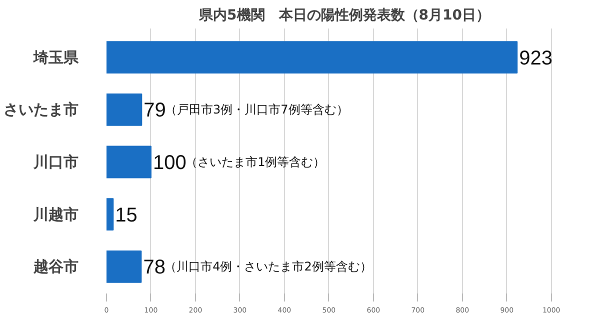  I want to click on annotation: （戸田市3例・川口市7例等含む）, so click(256, 109).